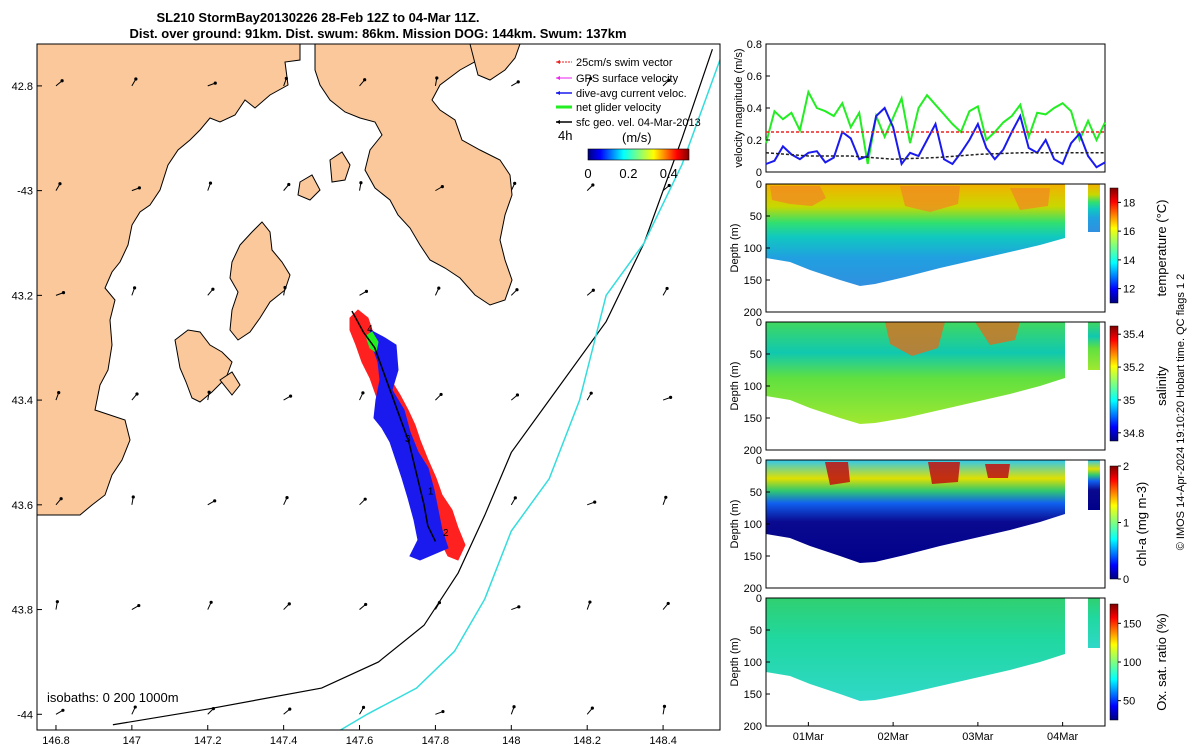  Describe the element at coordinates (631, 94) in the screenshot. I see `legend-label-current: dive-avg current veloc.` at that location.